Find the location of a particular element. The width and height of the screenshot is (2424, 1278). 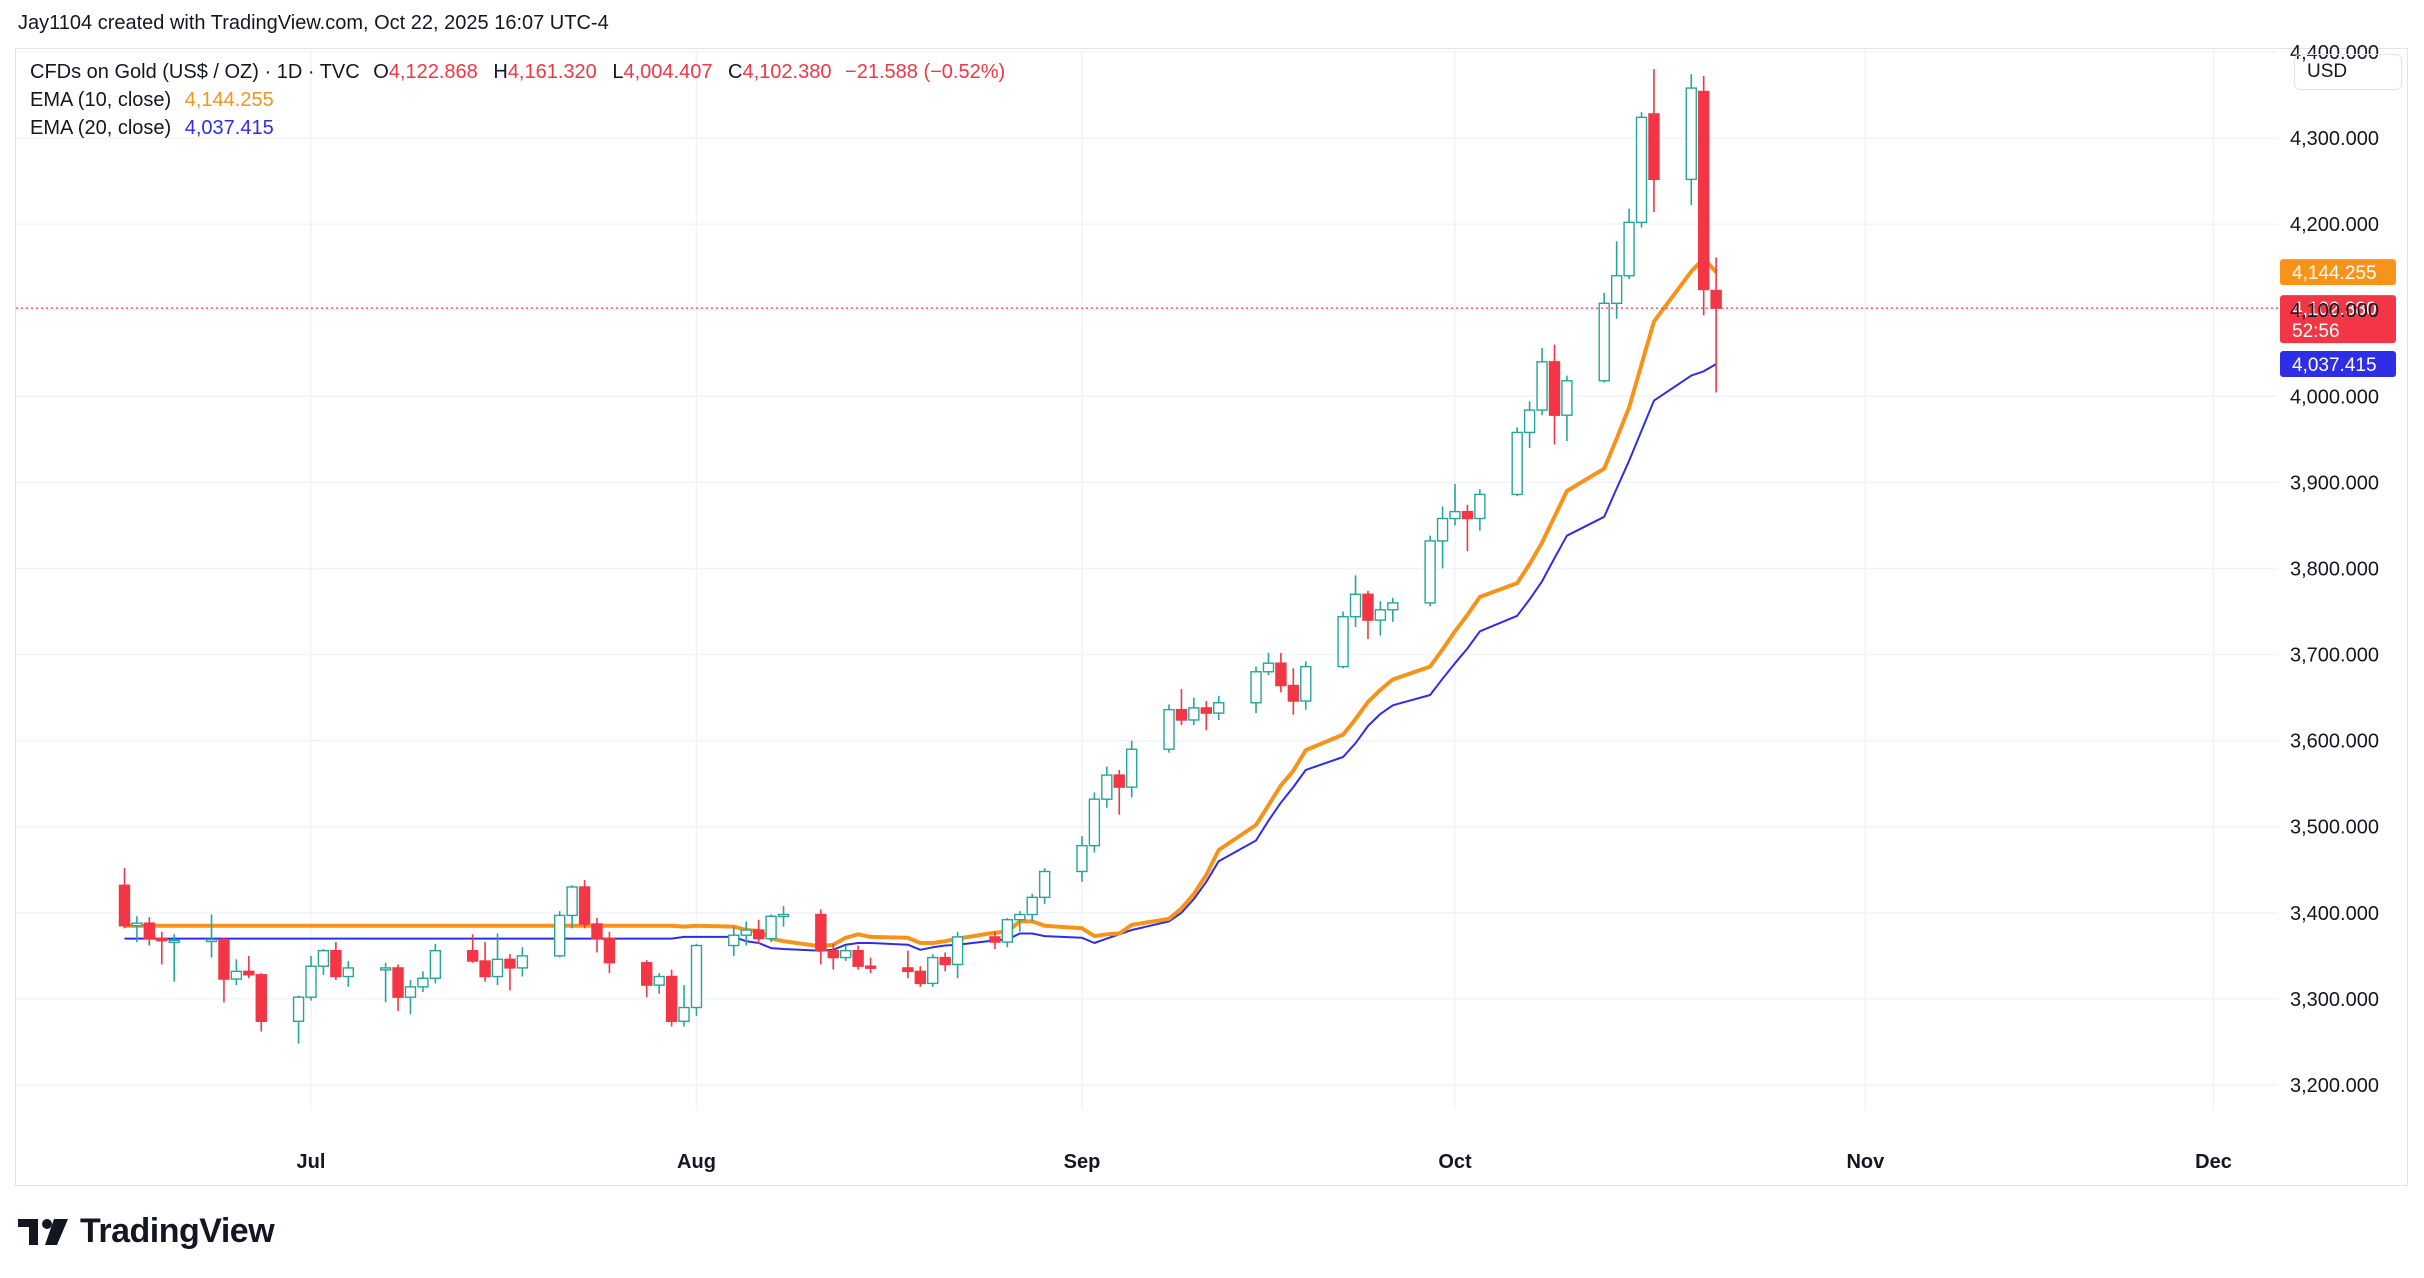

change-value: −21.588 (−0.52%) is located at coordinates (925, 72).